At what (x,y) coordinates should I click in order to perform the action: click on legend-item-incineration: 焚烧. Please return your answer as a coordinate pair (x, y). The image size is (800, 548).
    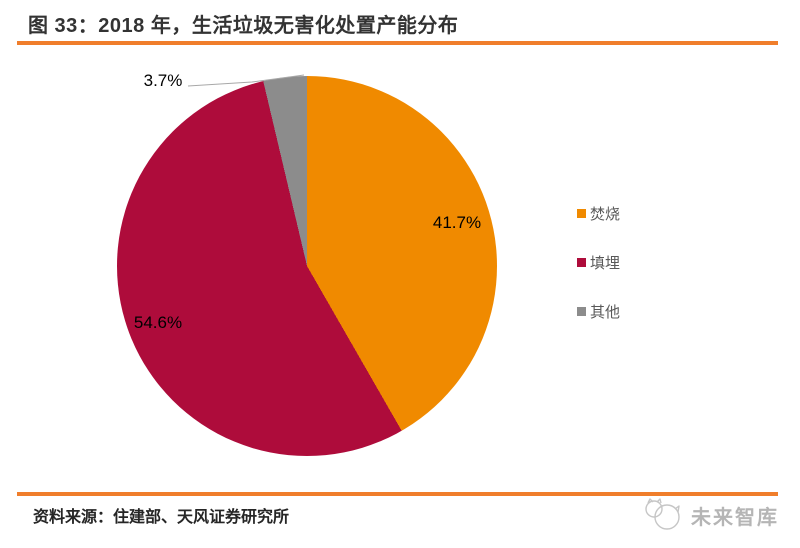
    Looking at the image, I should click on (599, 213).